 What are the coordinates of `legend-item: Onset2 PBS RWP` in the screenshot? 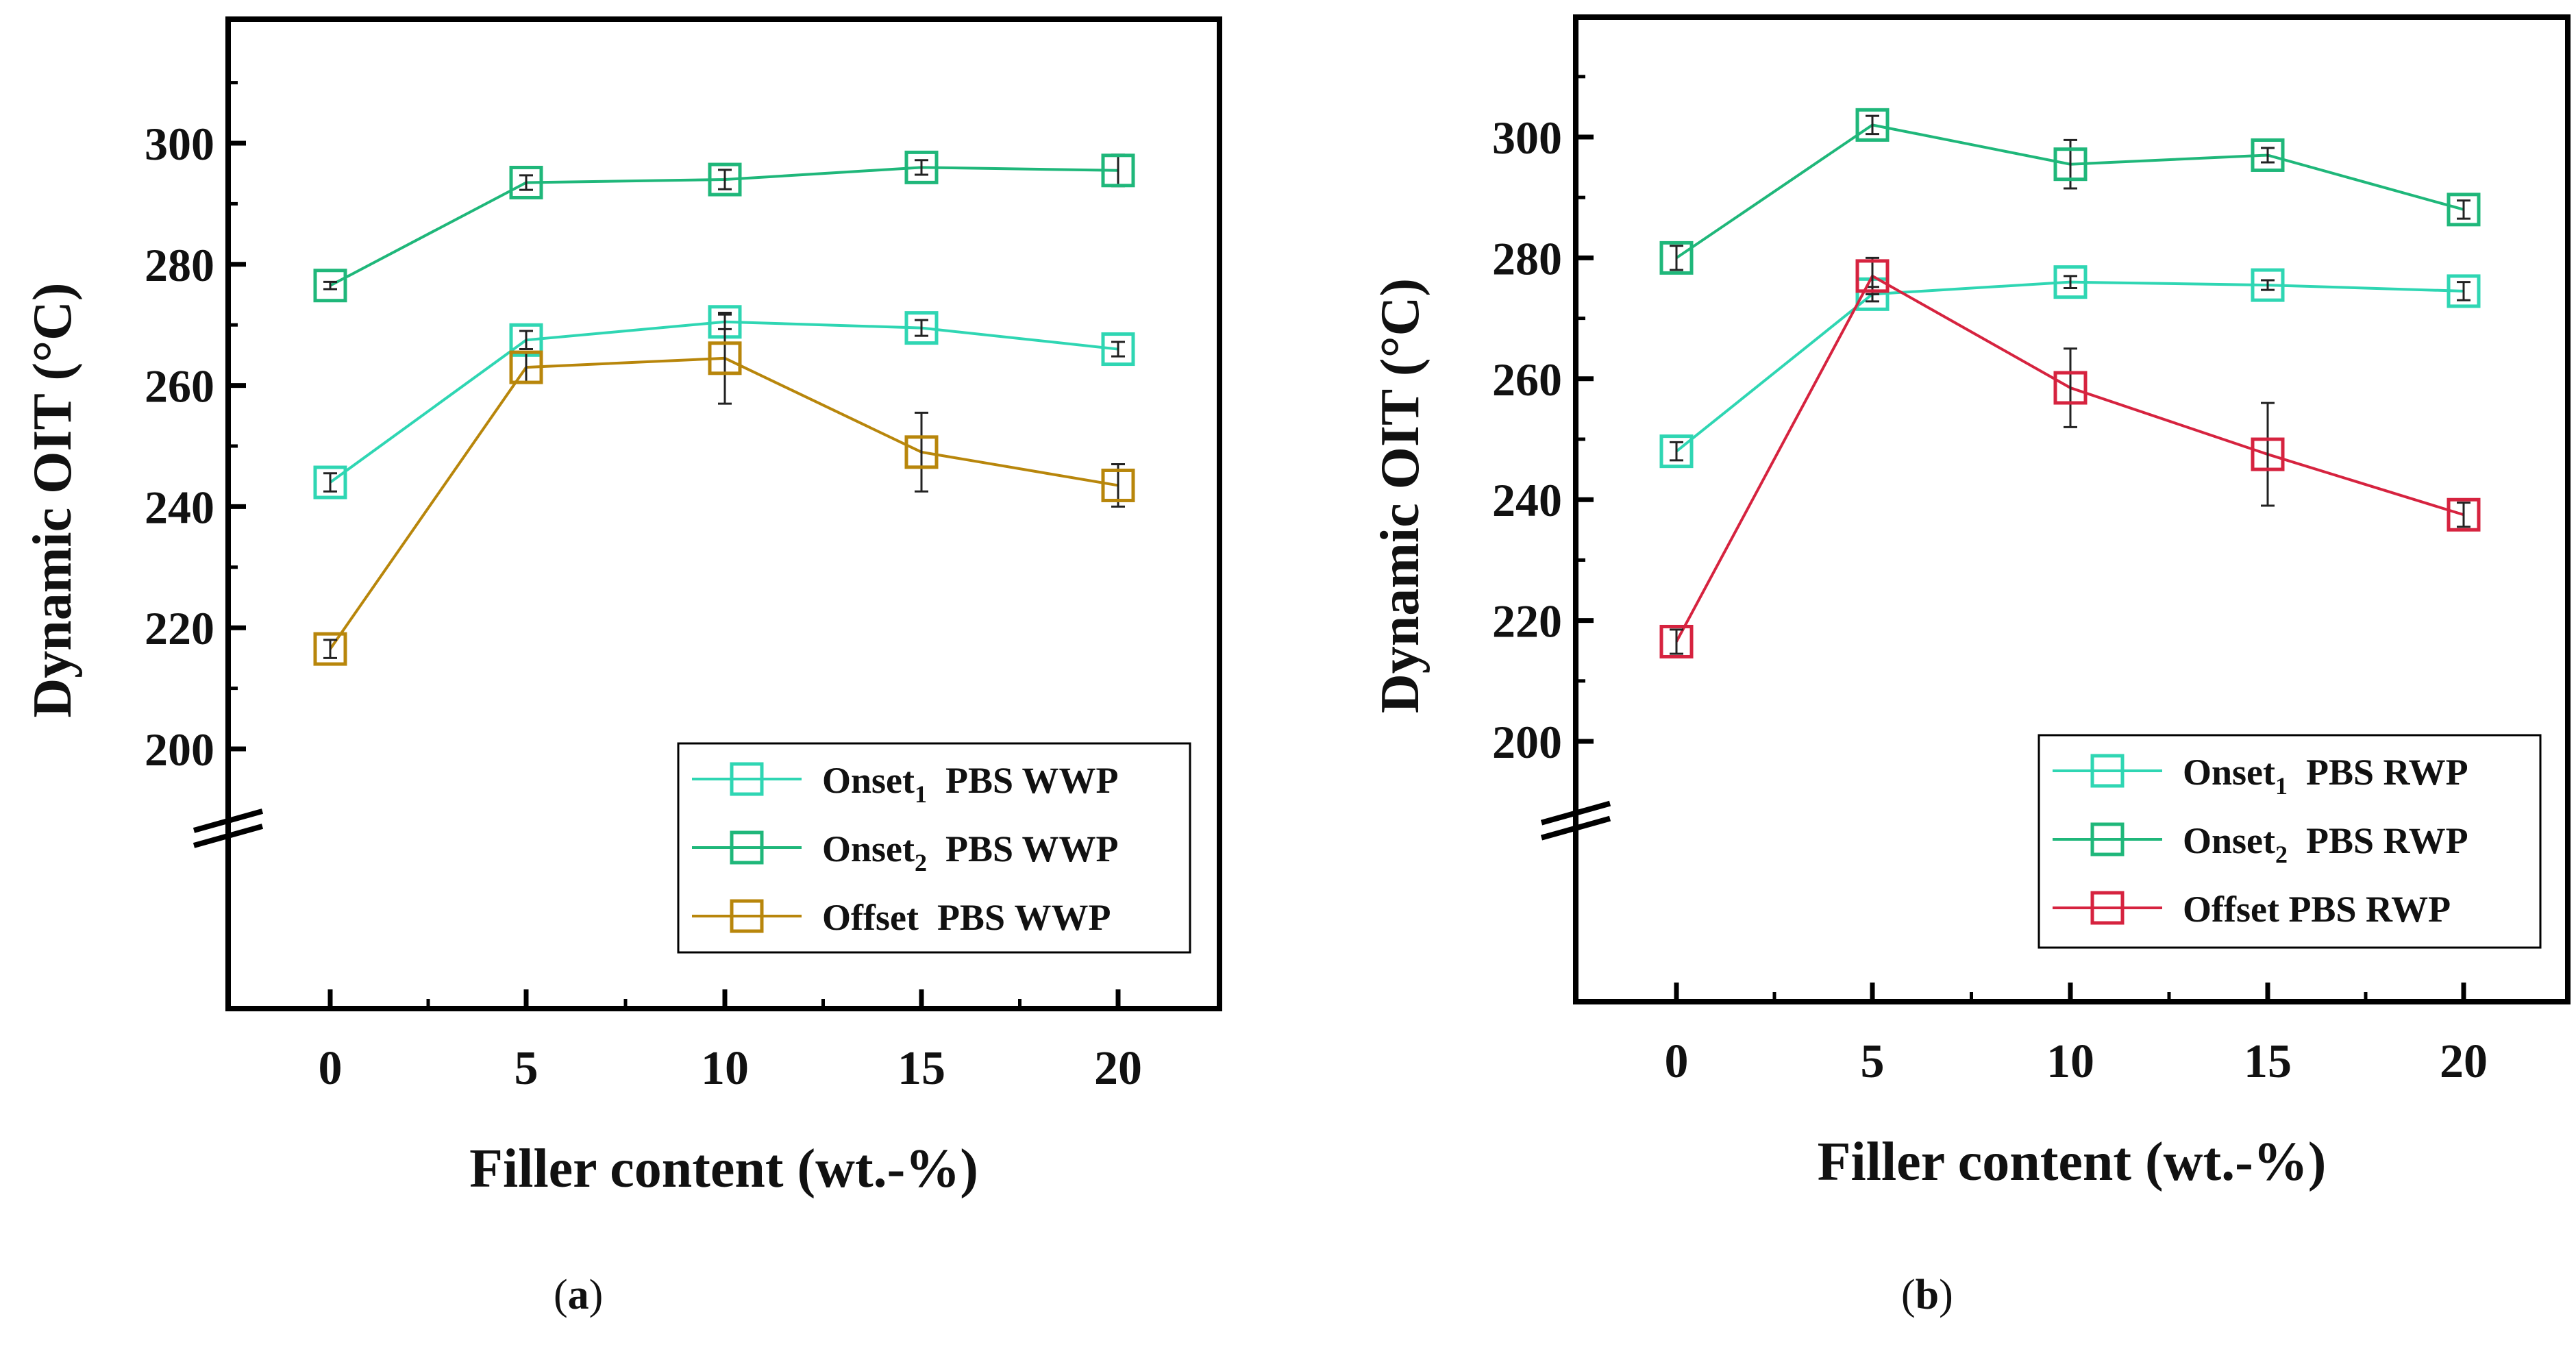 It's located at (2260, 844).